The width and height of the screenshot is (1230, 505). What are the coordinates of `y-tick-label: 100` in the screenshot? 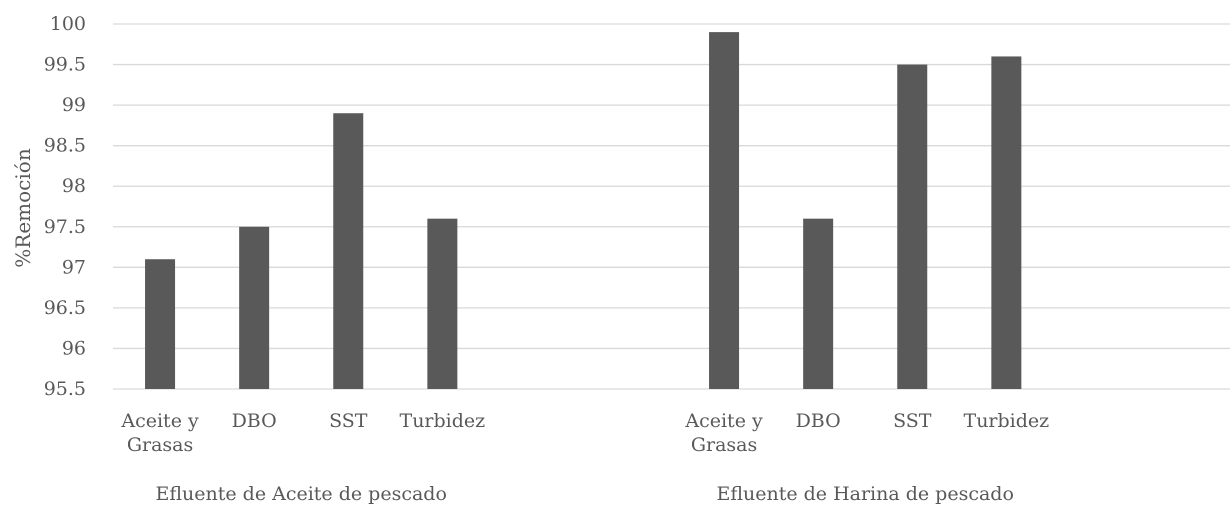 It's located at (68, 24).